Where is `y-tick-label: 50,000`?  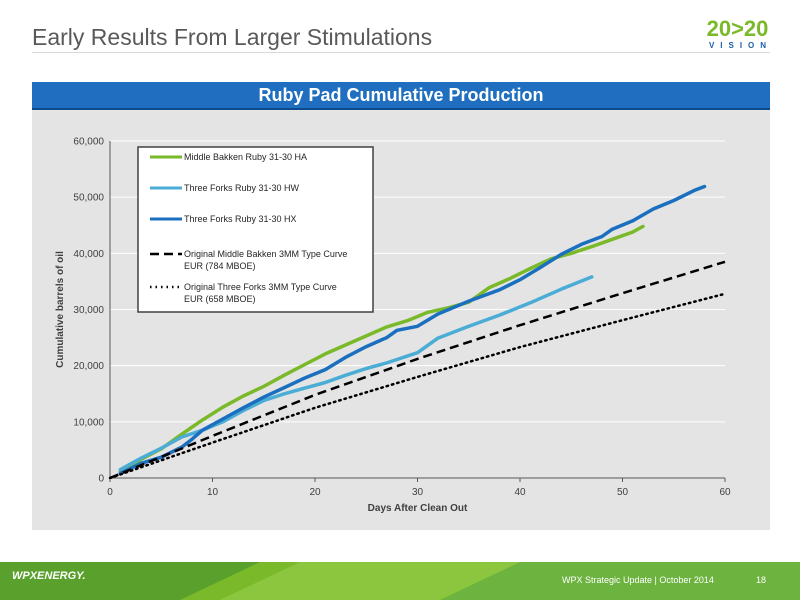 y-tick-label: 50,000 is located at coordinates (88, 198).